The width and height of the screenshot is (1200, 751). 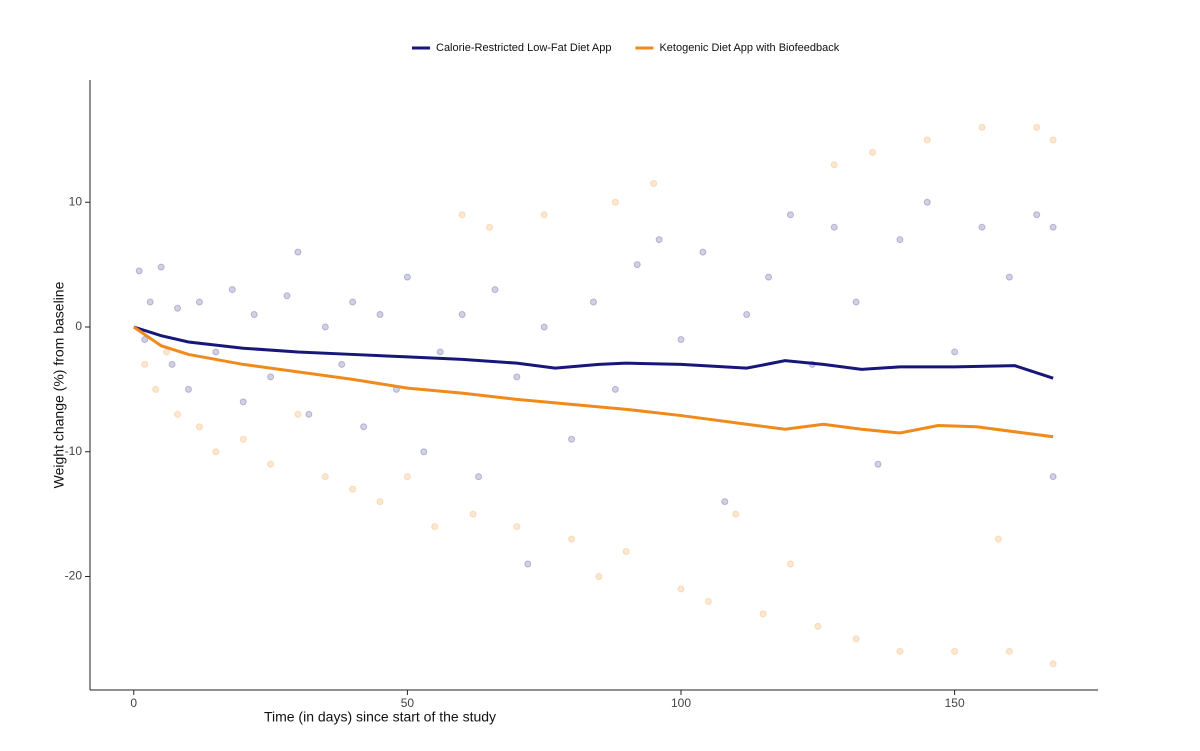 What do you see at coordinates (133, 703) in the screenshot?
I see `x-tick-label: 0` at bounding box center [133, 703].